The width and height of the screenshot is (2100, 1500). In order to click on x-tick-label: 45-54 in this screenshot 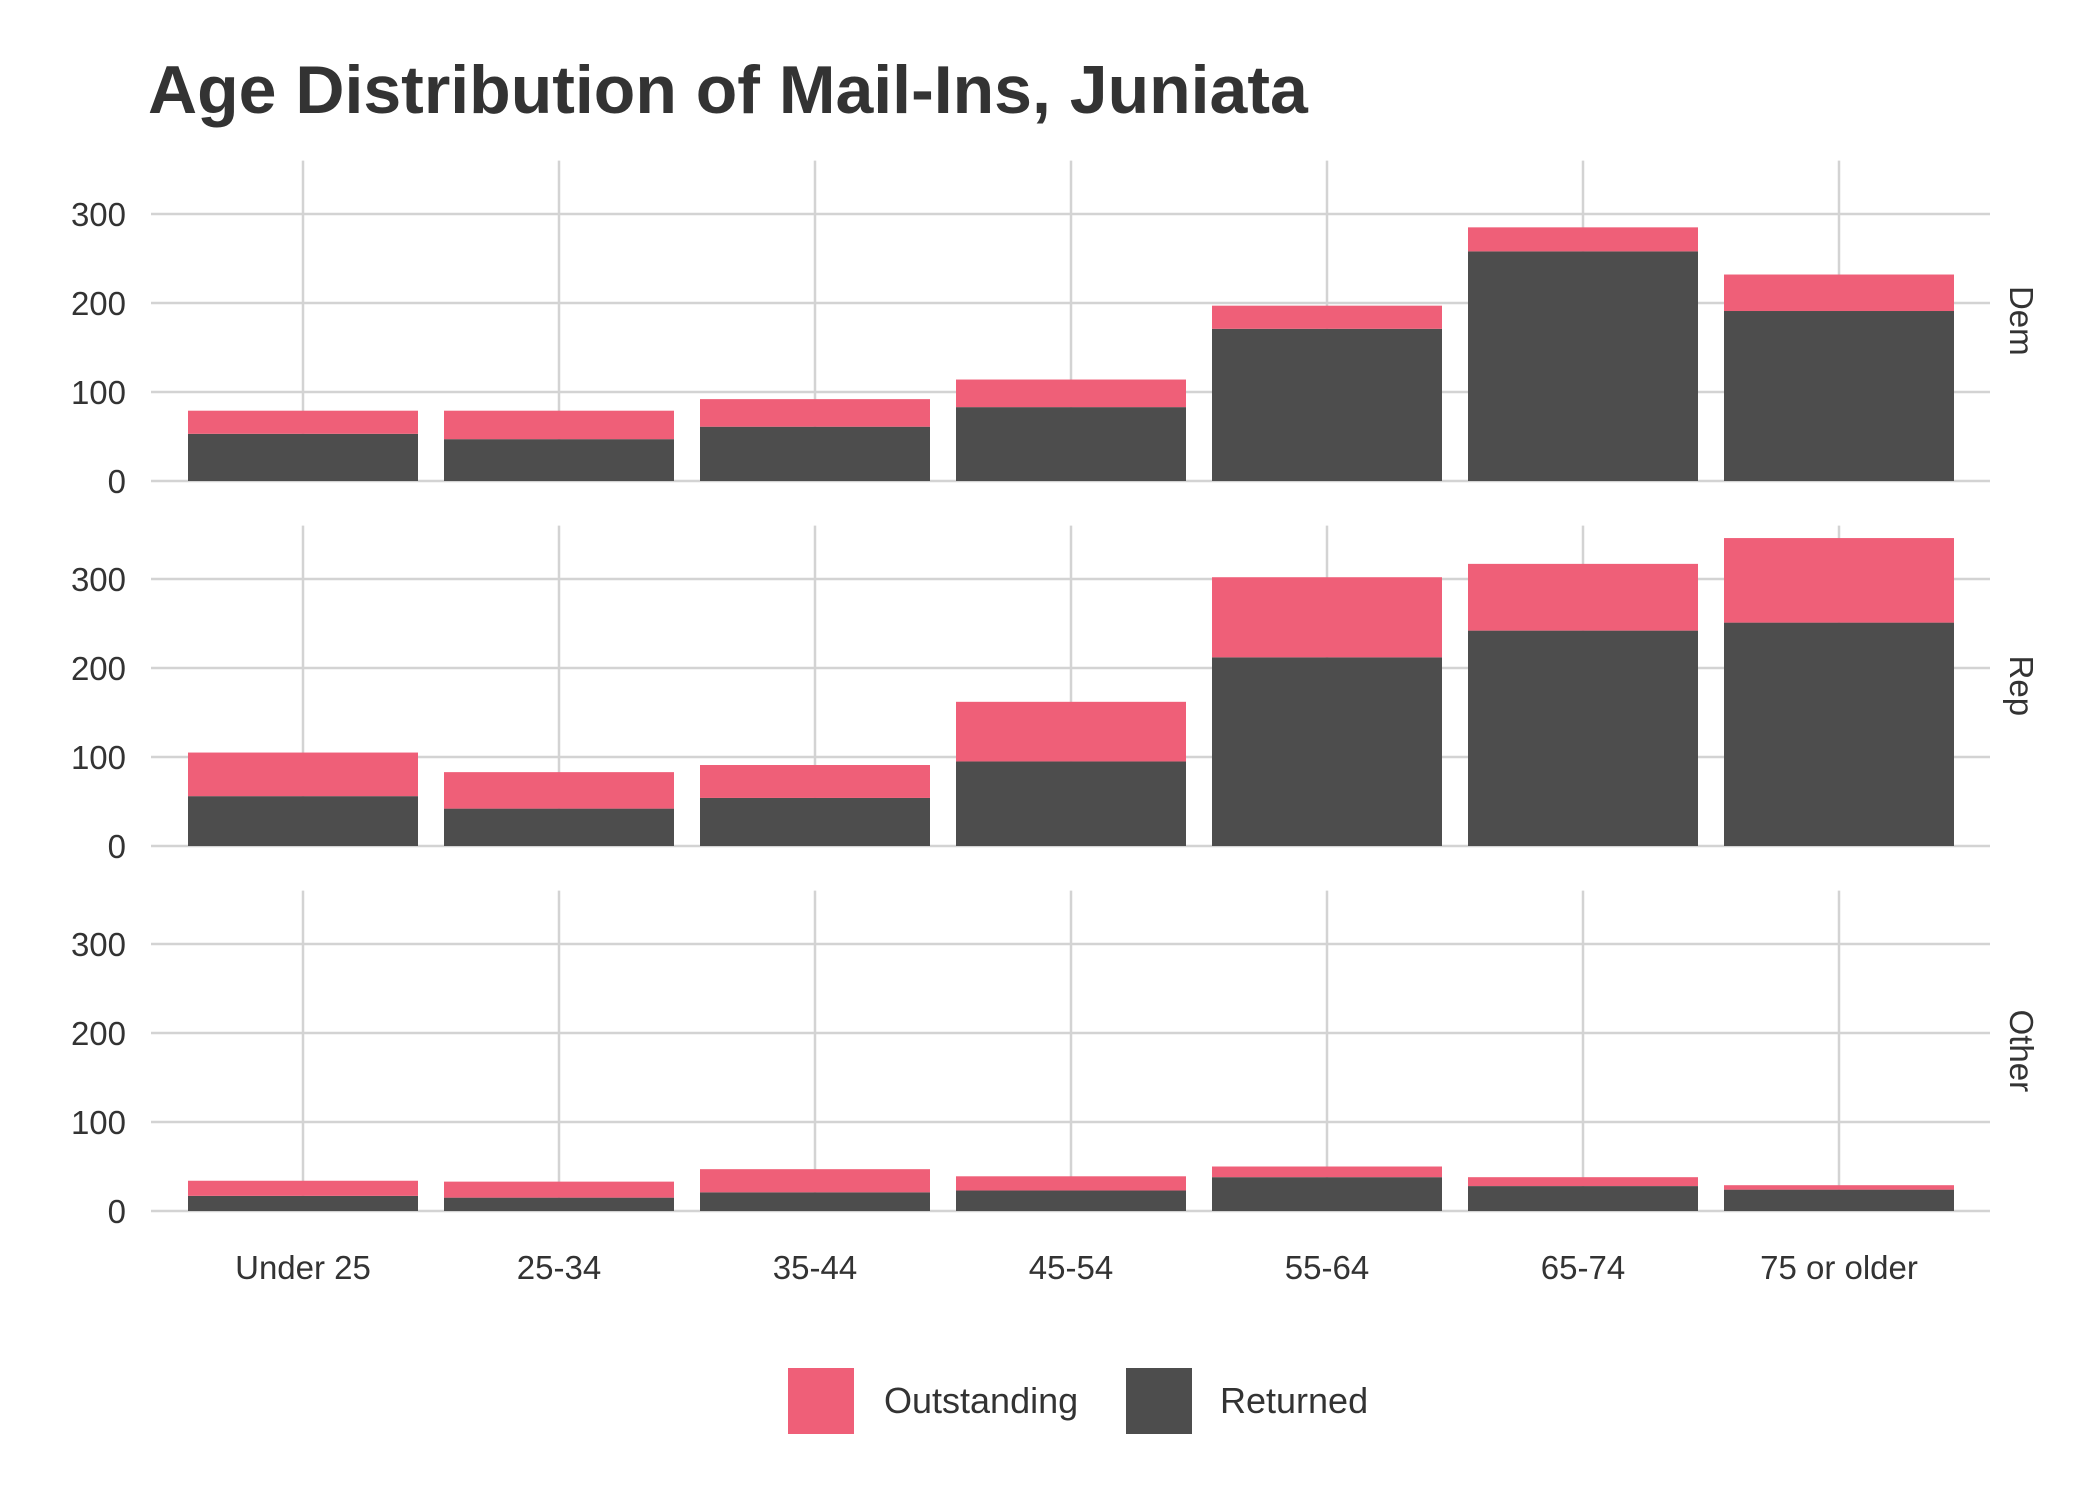, I will do `click(1071, 1267)`.